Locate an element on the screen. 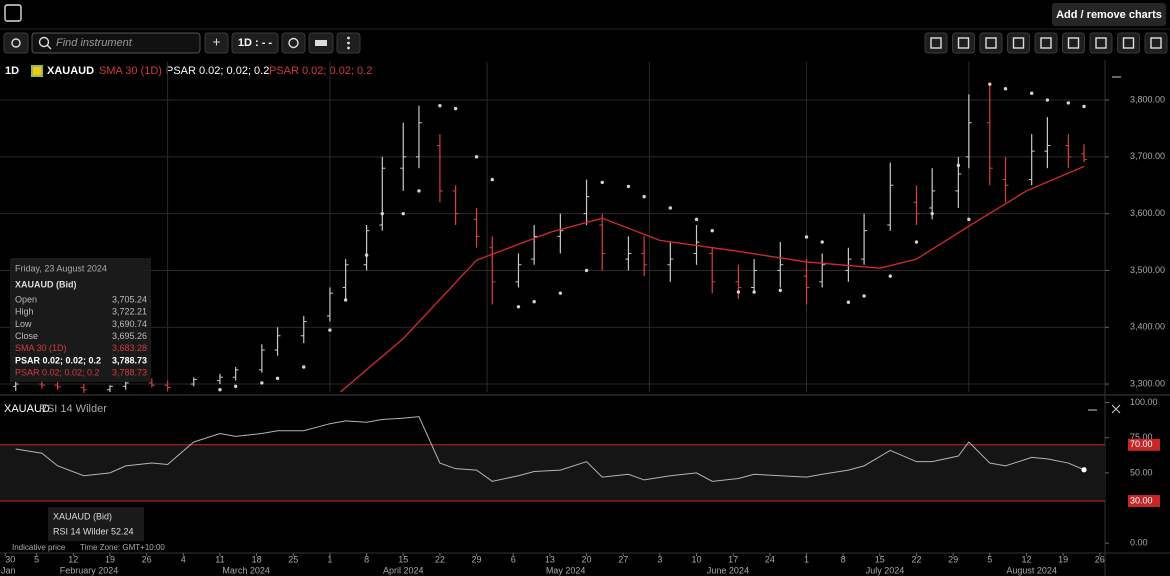  x-tick-label: 13 is located at coordinates (550, 559).